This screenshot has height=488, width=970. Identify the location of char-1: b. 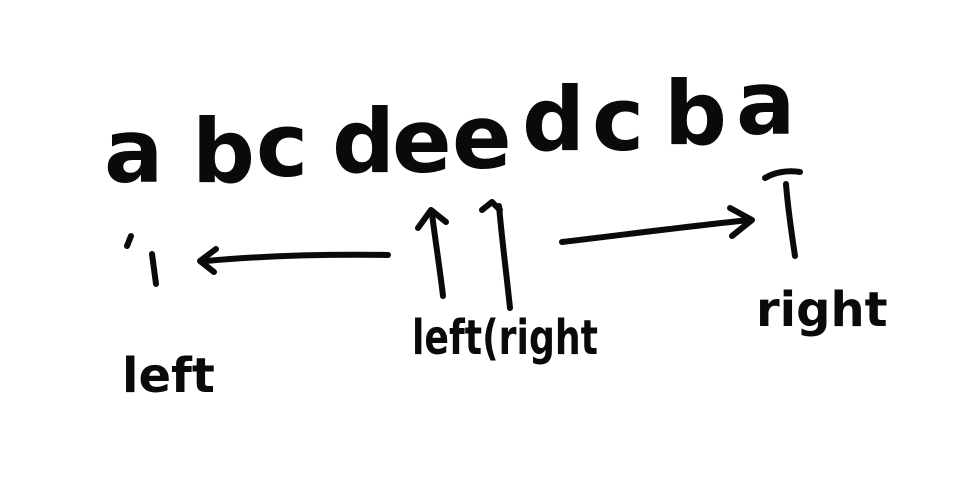
(223, 151).